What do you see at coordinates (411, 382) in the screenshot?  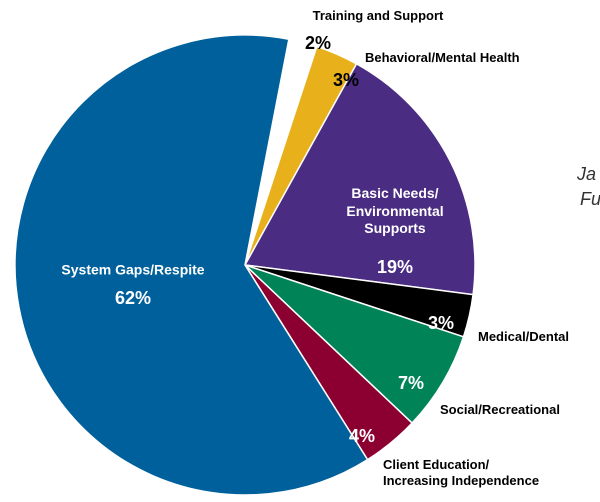 I see `value-label: 7%` at bounding box center [411, 382].